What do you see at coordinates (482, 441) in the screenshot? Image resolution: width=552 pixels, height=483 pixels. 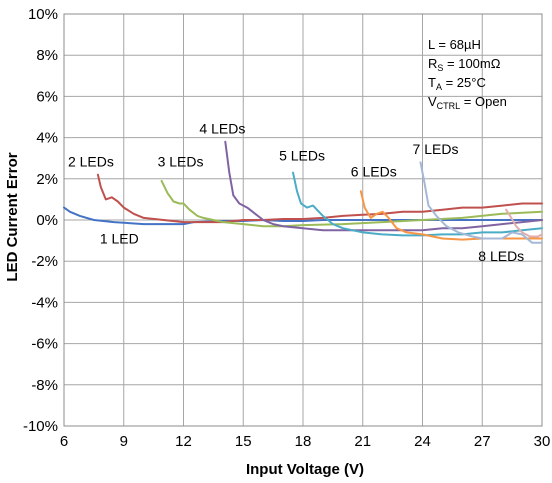 I see `x-tick-label: 27` at bounding box center [482, 441].